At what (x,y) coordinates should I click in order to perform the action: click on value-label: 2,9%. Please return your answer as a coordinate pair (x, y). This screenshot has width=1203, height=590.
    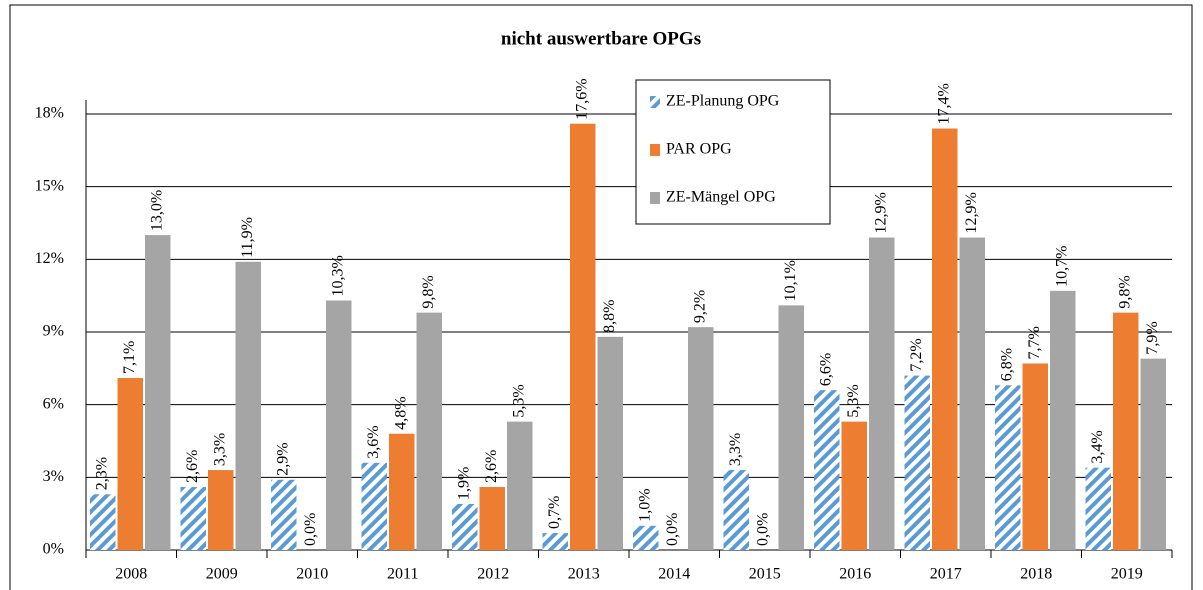
    Looking at the image, I should click on (282, 458).